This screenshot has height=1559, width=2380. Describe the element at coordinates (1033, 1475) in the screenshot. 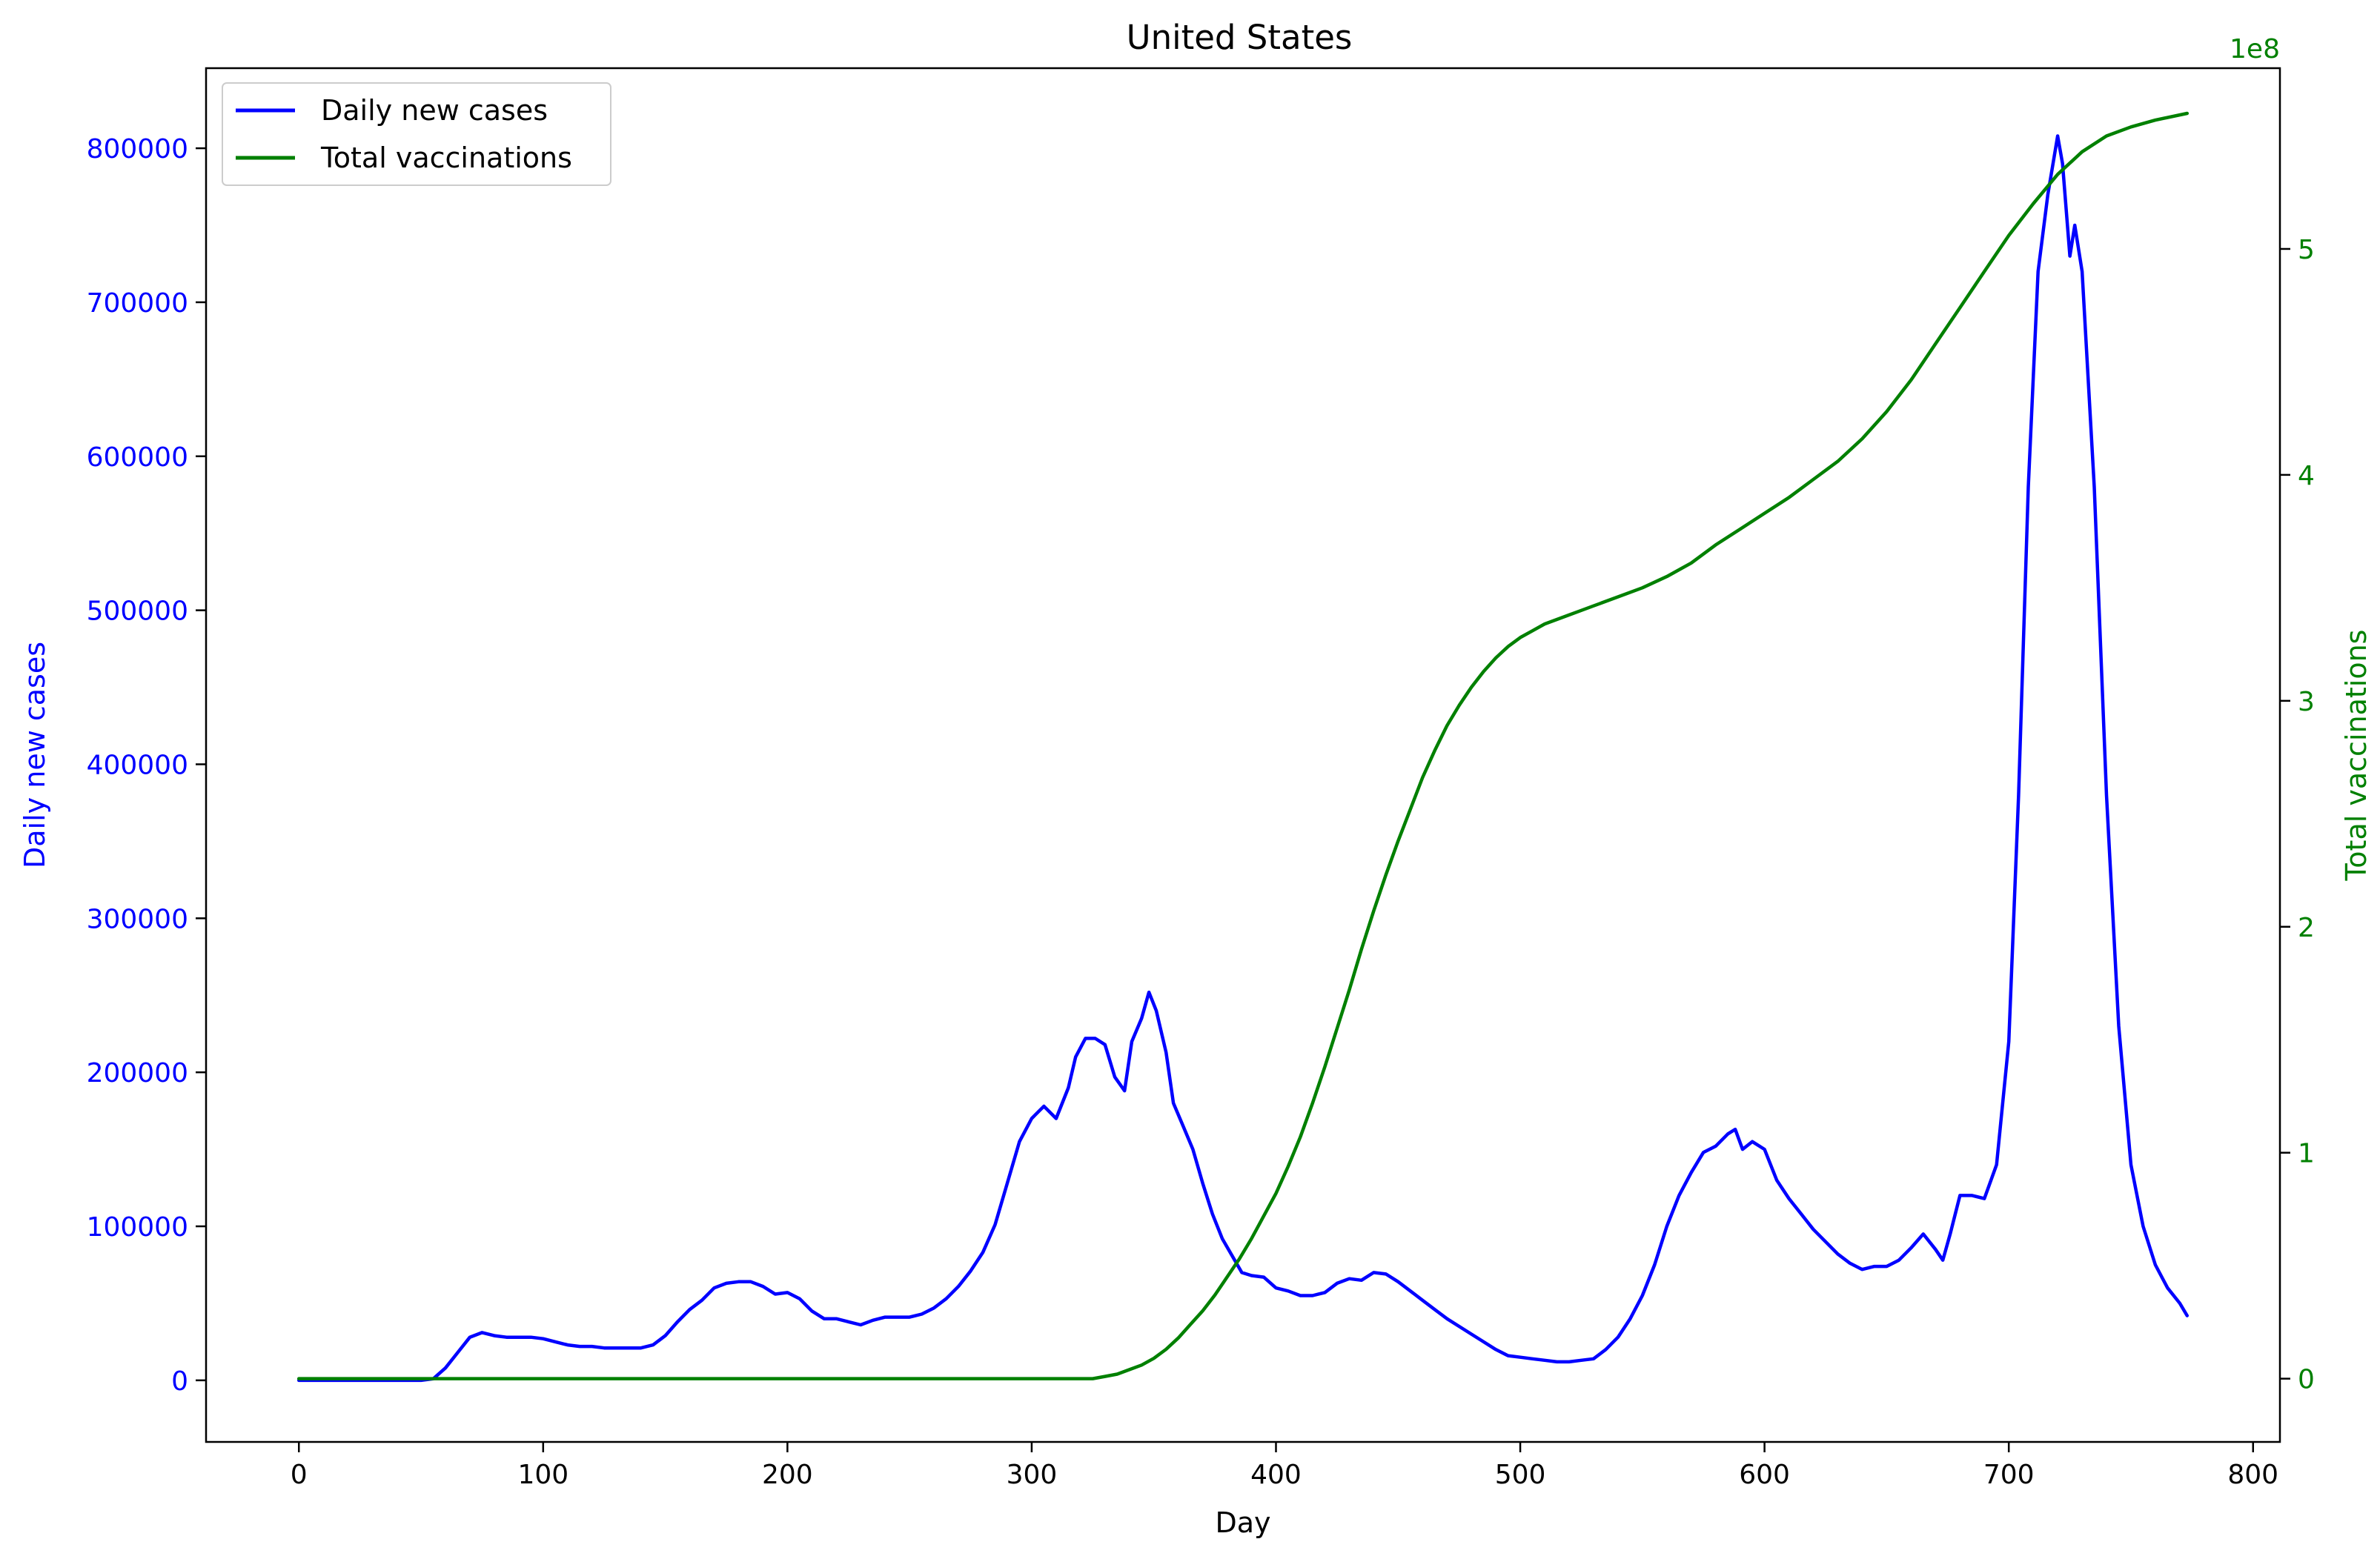

I see `x-tick-label: 300` at that location.